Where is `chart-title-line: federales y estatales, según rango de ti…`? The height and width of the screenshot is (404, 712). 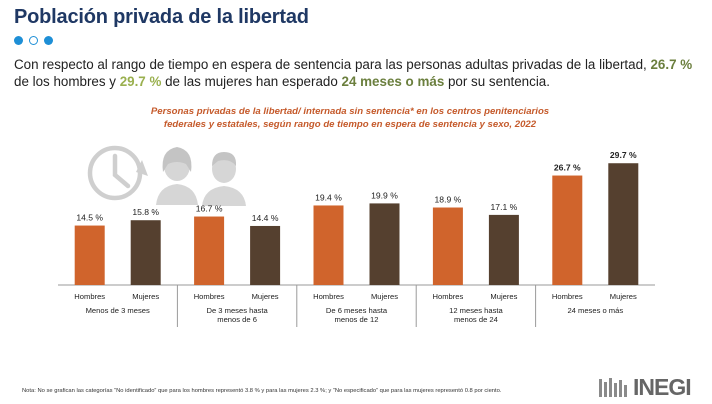
chart-title-line: federales y estatales, según rango de ti… is located at coordinates (350, 124).